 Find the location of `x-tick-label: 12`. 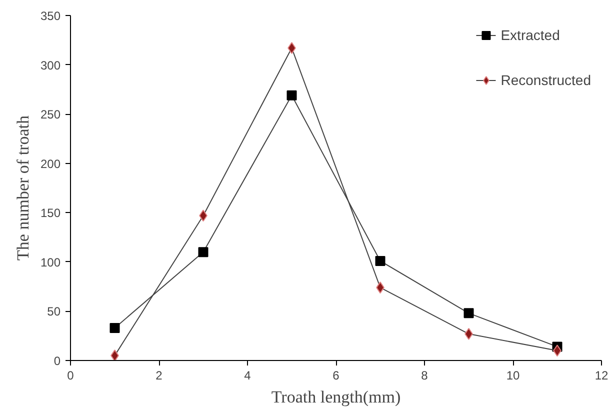

x-tick-label: 12 is located at coordinates (601, 375).